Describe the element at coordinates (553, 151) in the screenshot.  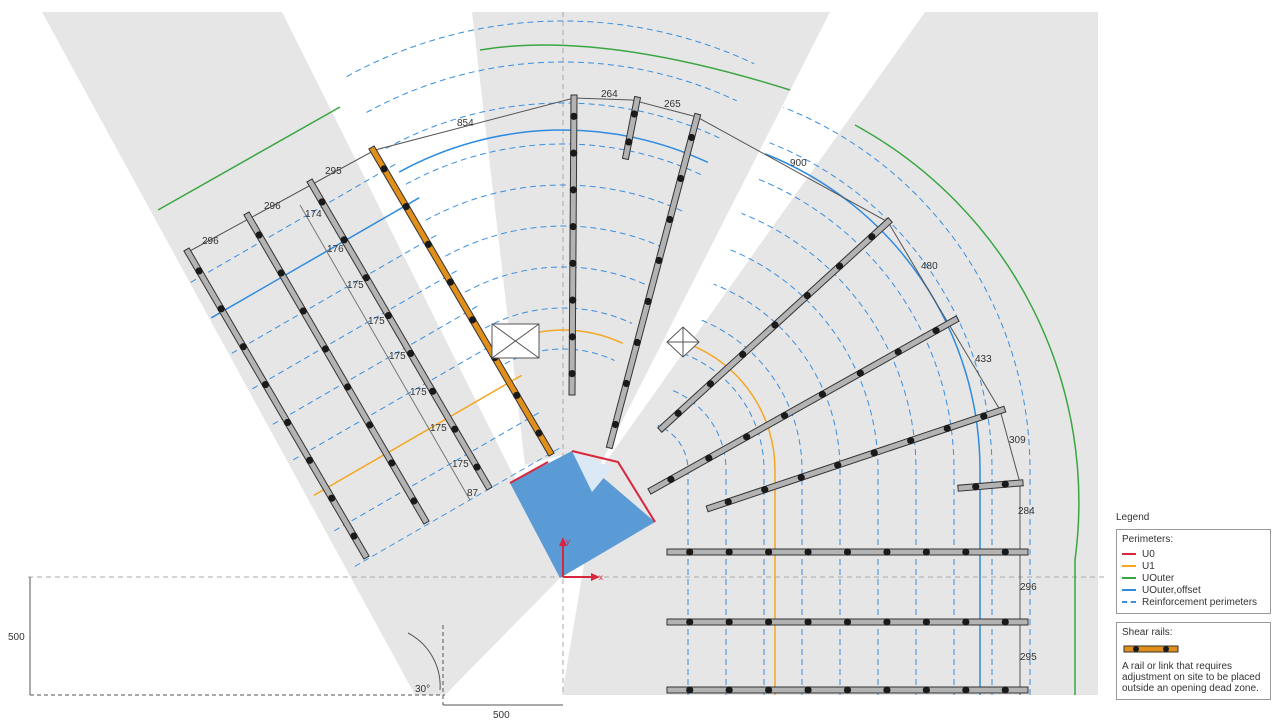
I see `uouter-offset-arc-top` at that location.